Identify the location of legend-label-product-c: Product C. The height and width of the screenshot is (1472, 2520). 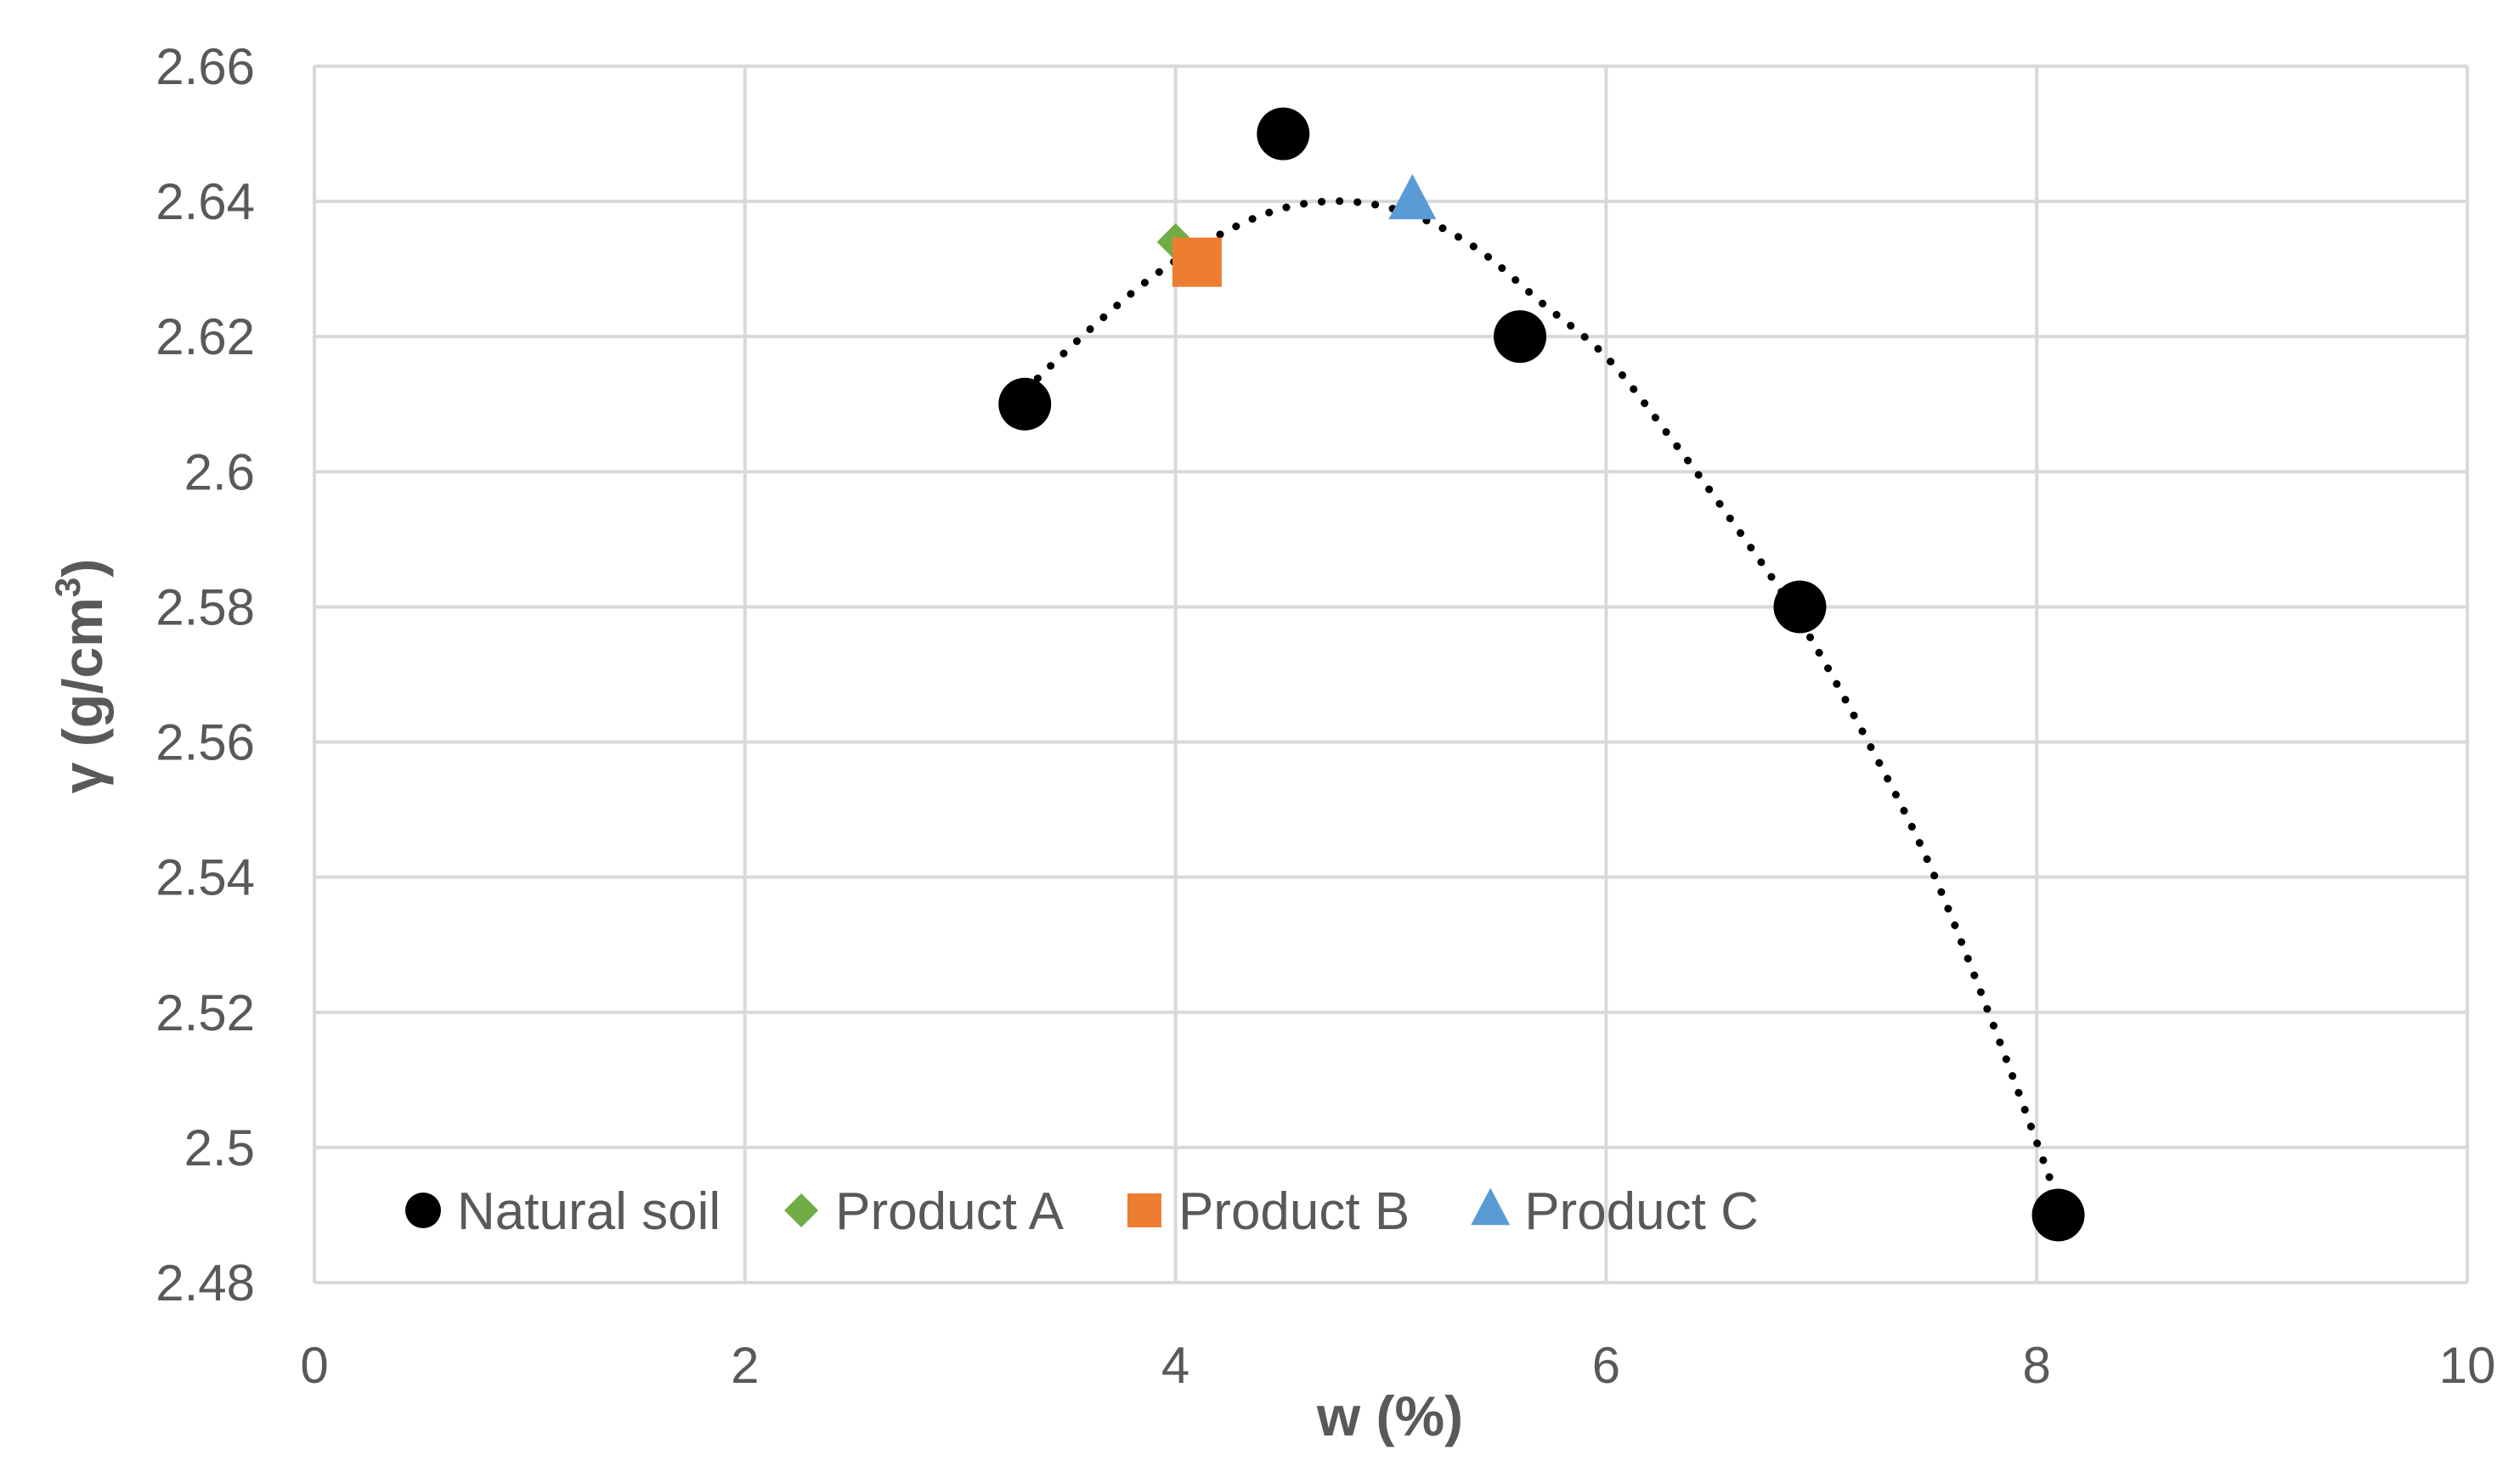
(1642, 1211).